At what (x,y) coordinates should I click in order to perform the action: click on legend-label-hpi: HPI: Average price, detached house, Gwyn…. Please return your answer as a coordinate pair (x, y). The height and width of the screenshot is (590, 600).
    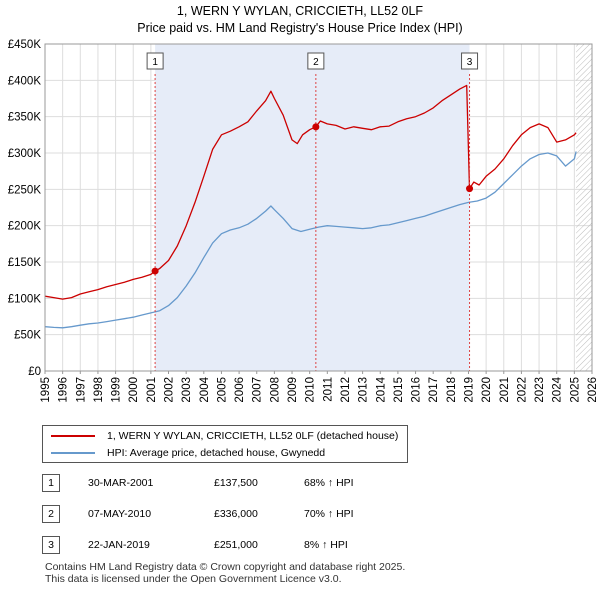
    Looking at the image, I should click on (216, 453).